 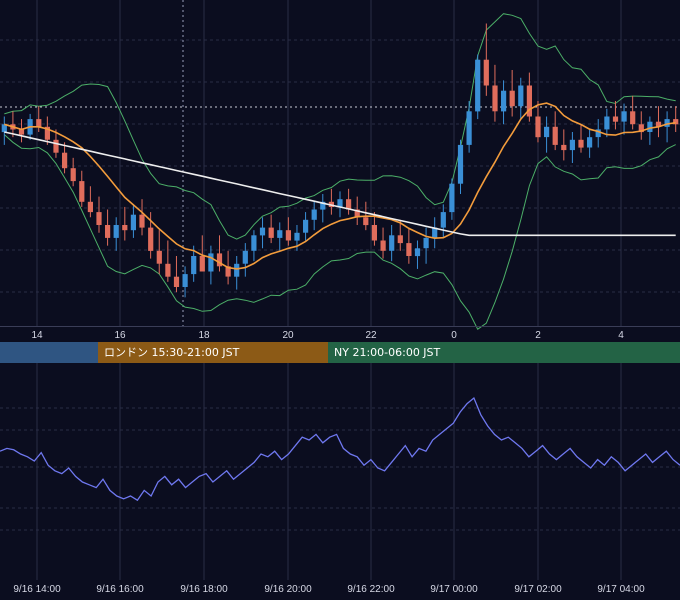 I want to click on hour-tick-label: 20, so click(x=288, y=335).